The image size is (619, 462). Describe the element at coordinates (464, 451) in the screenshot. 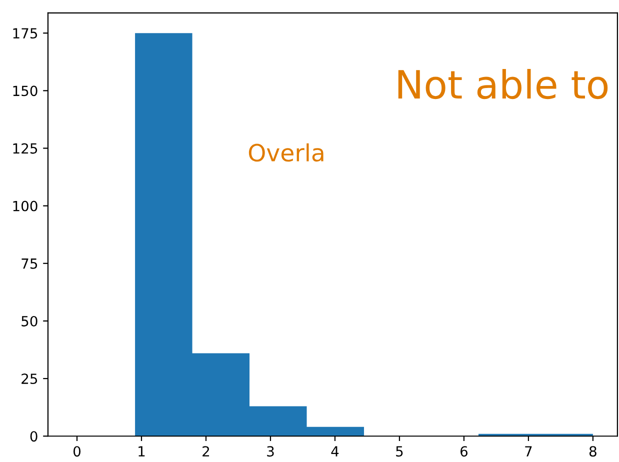

I see `x-tick-label: 6` at that location.